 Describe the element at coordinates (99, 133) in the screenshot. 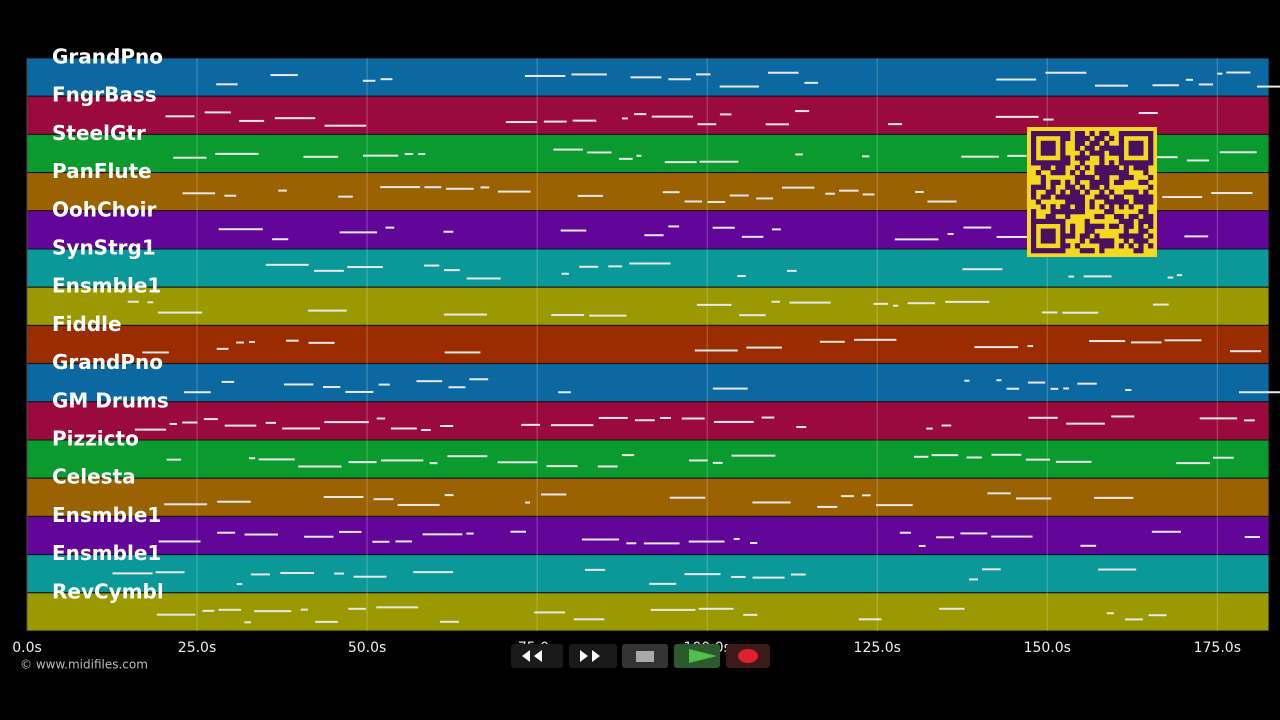

I see `track-label: SteelGtr` at that location.